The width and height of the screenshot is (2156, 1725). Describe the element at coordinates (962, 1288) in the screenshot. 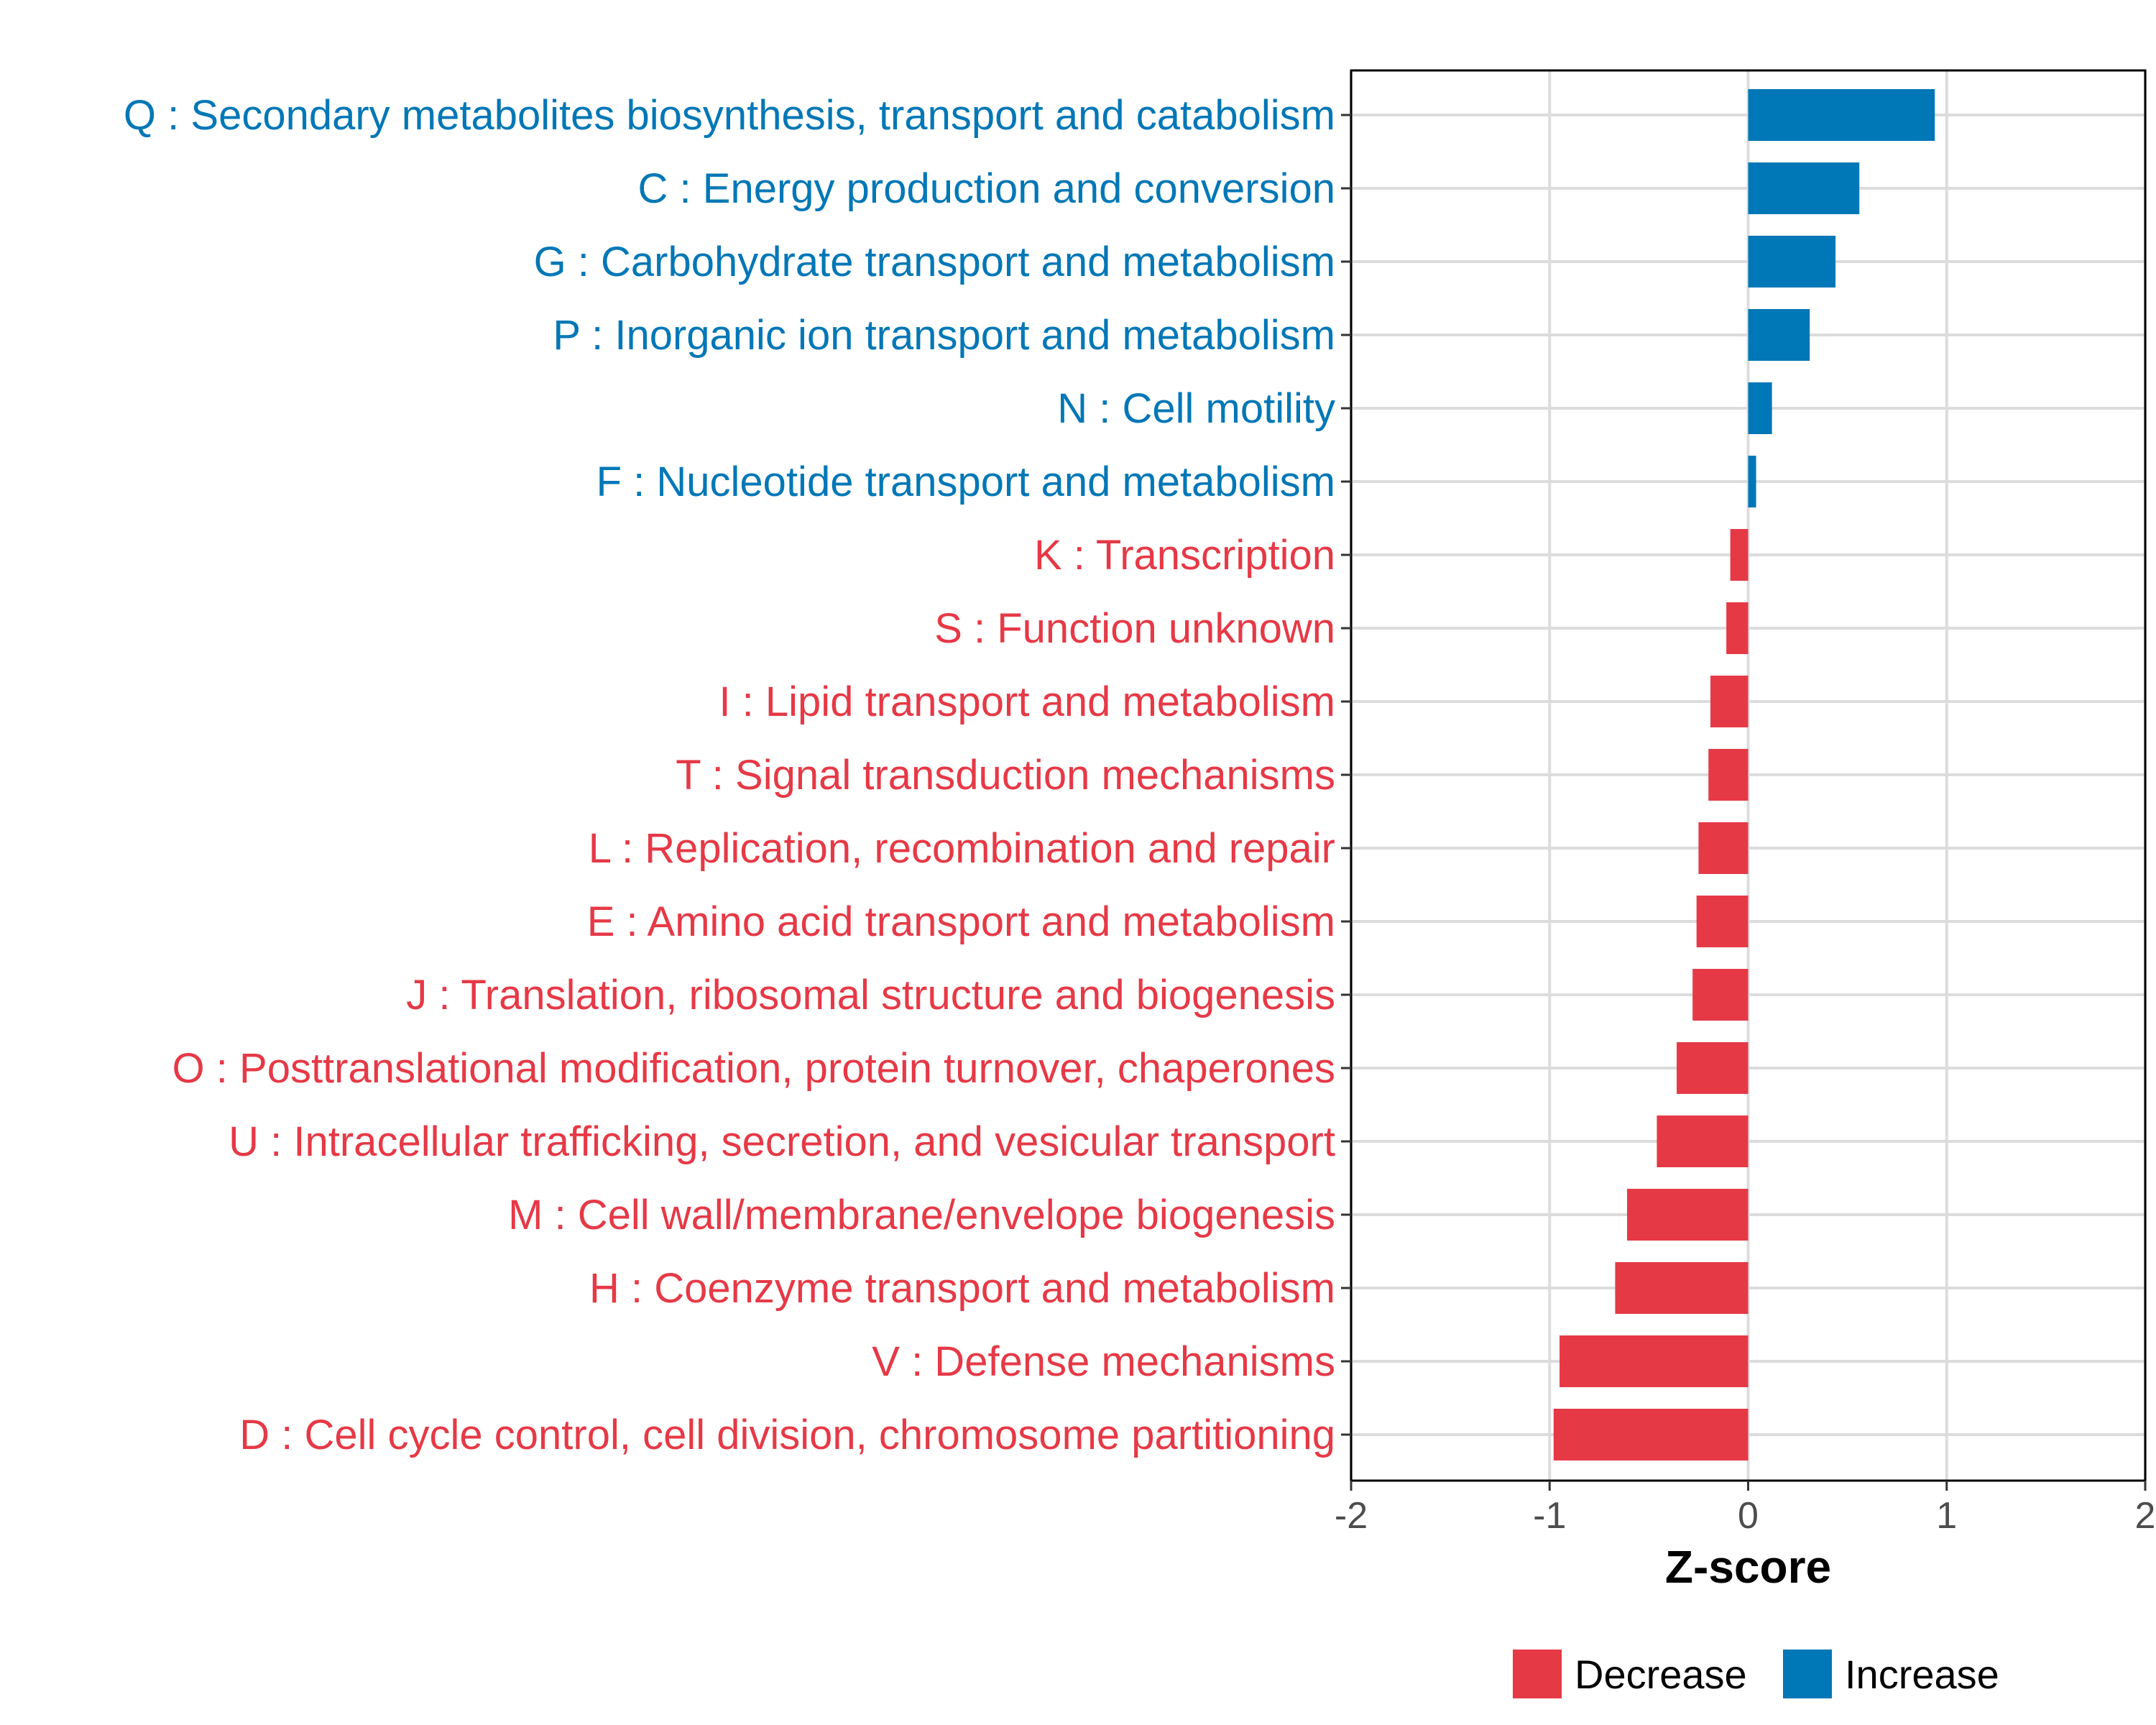

I see `category-label-16: H : Coenzyme transport and metabolism` at that location.